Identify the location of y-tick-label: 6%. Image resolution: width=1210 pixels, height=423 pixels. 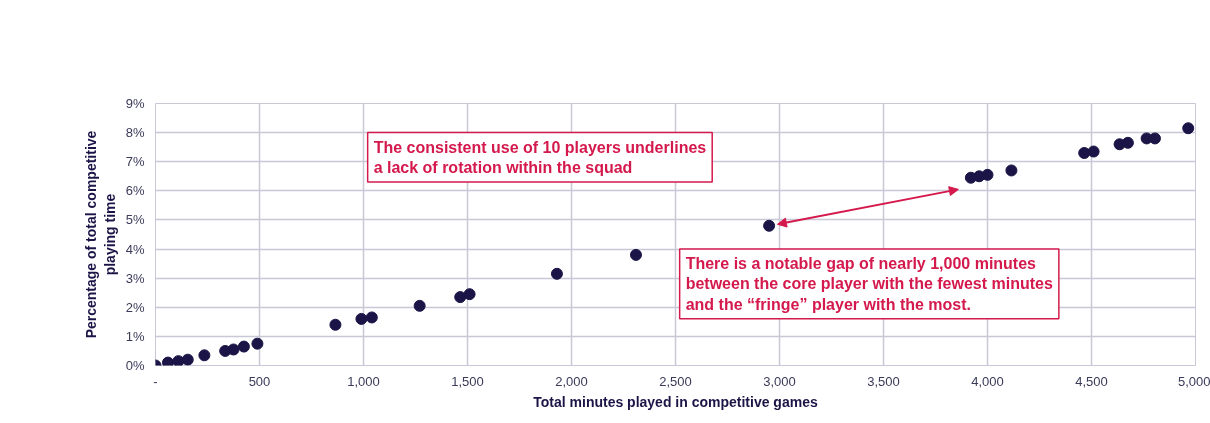
(135, 191).